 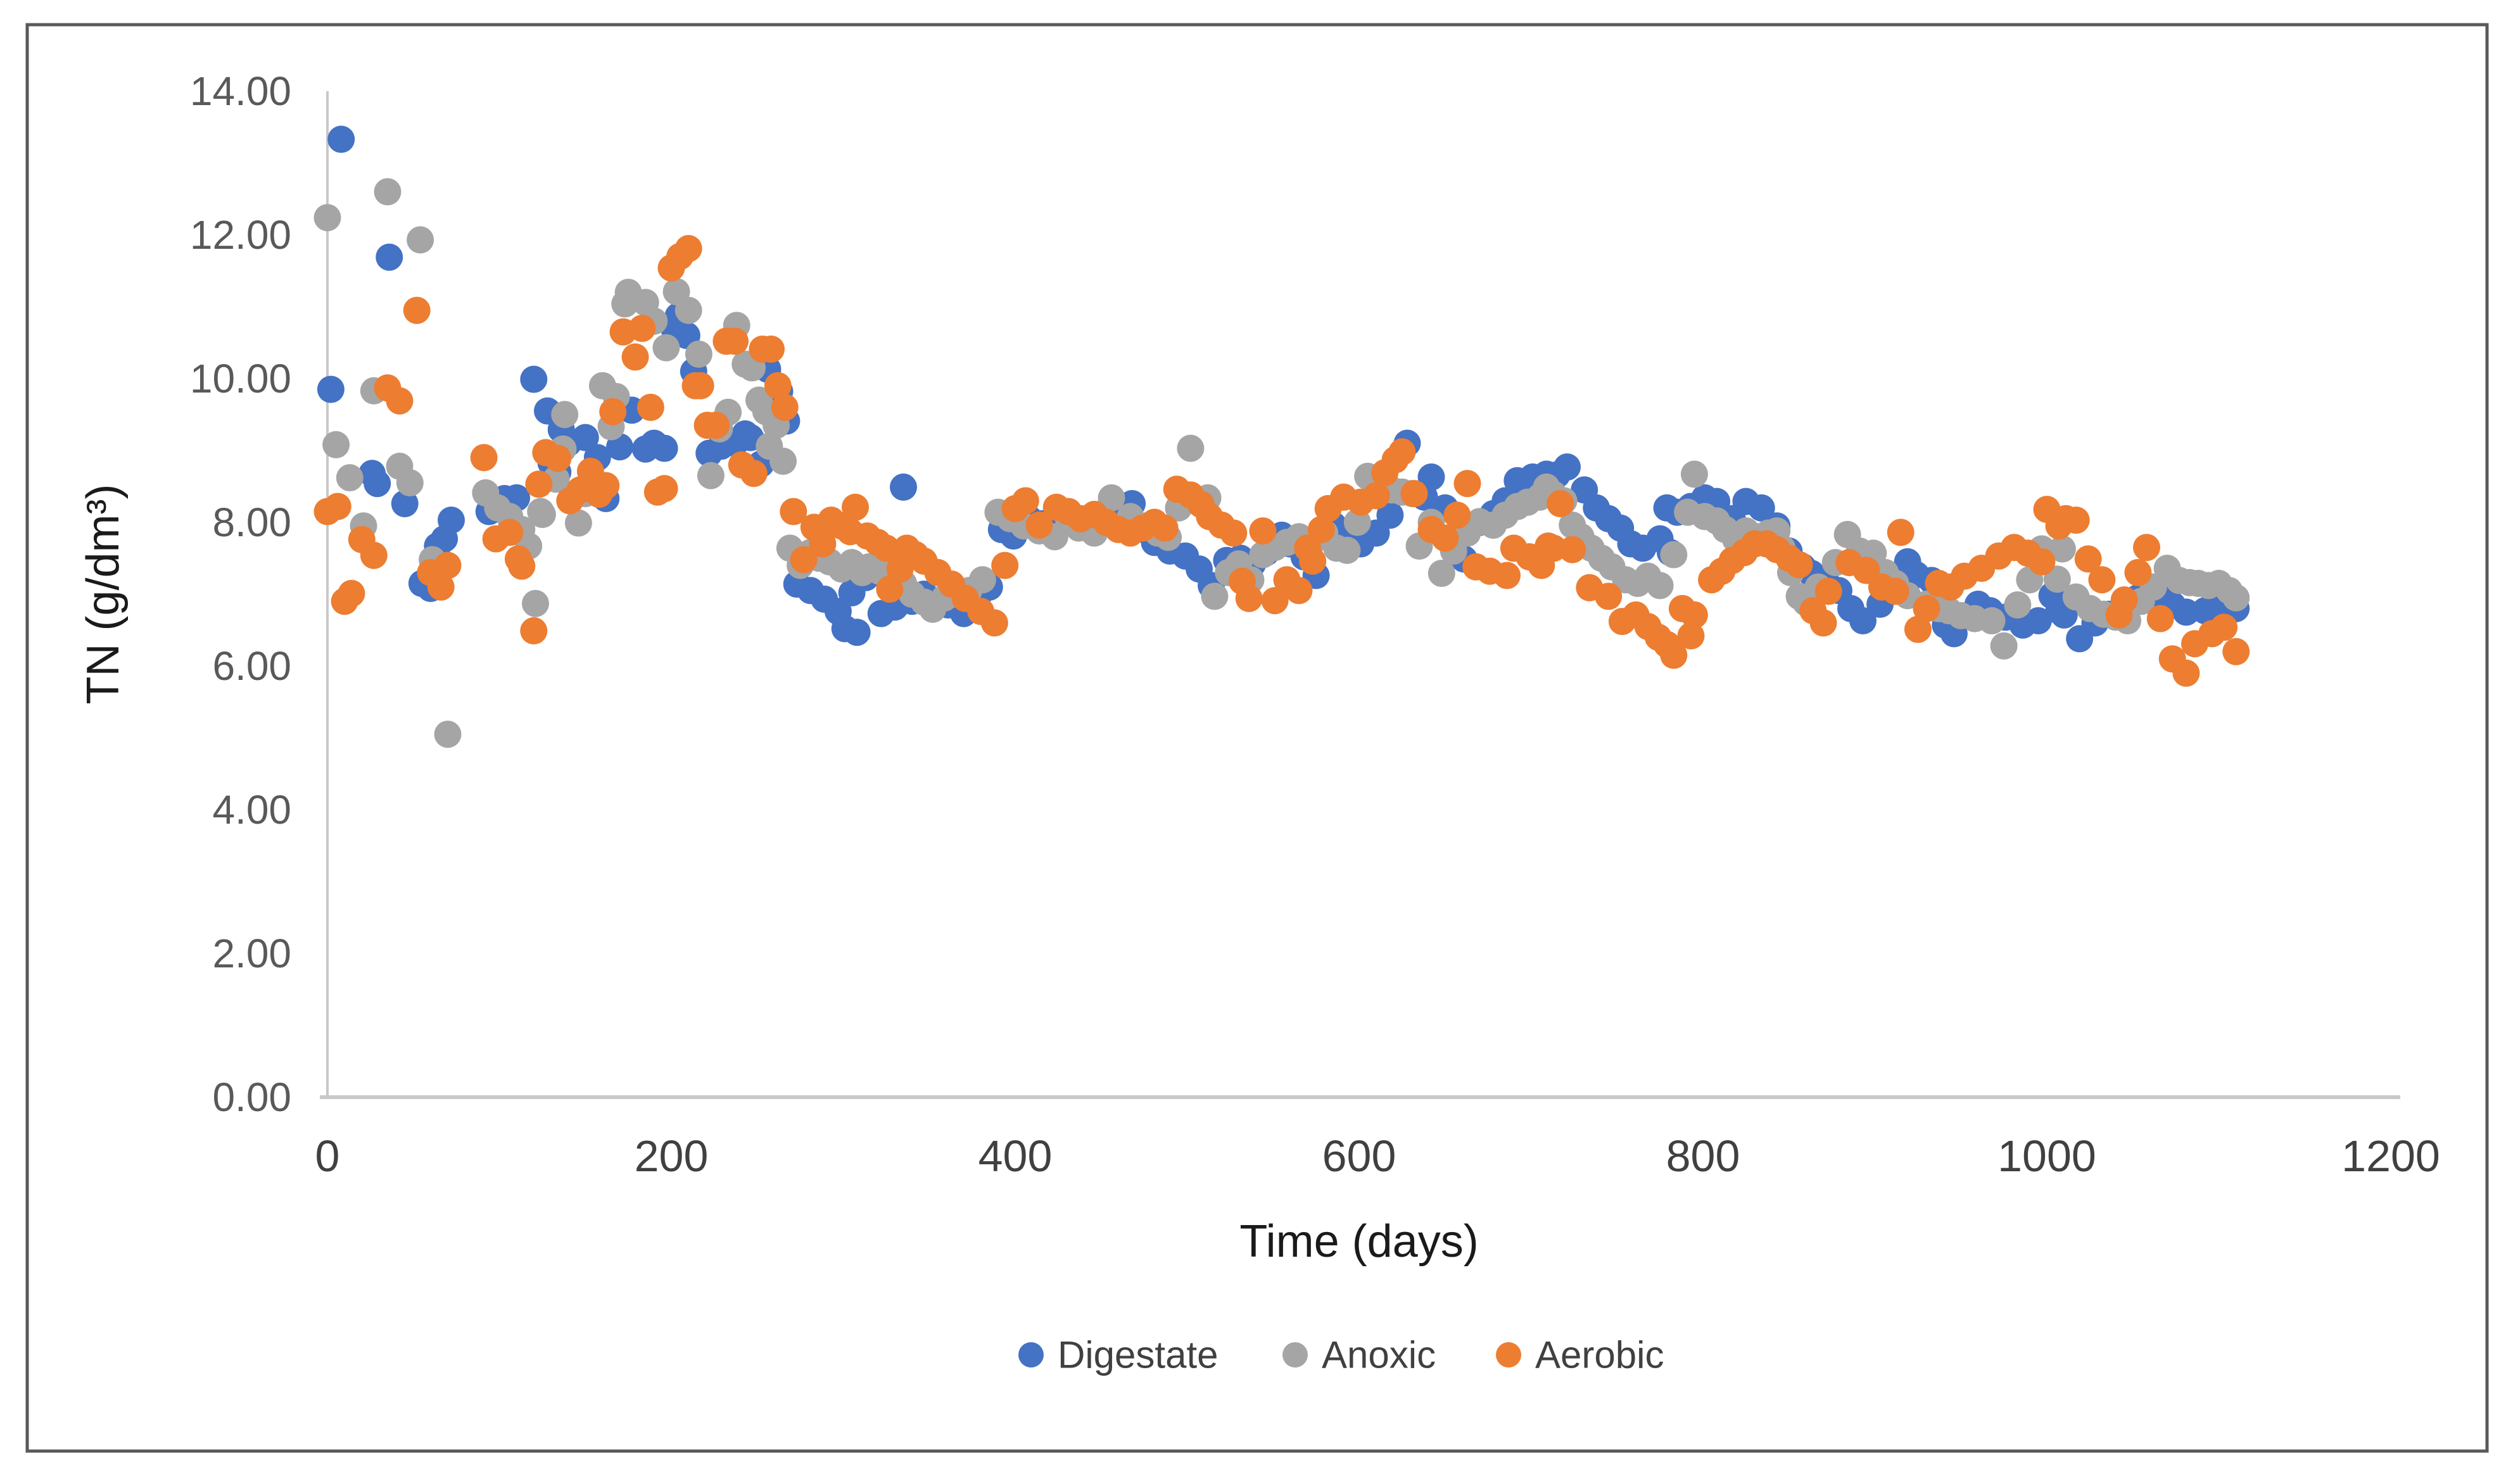 What do you see at coordinates (251, 810) in the screenshot?
I see `y-tick-label: 4.00` at bounding box center [251, 810].